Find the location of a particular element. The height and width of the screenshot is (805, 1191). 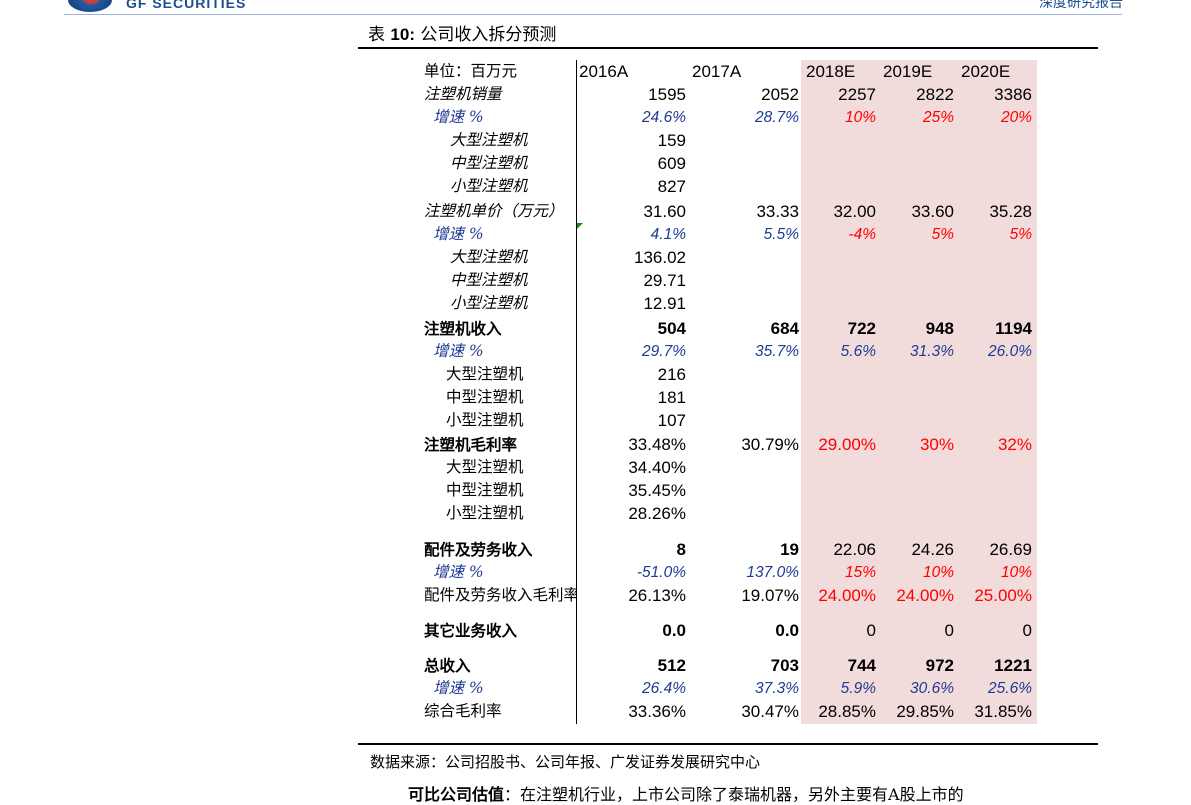

table-cell: 512 is located at coordinates (671, 665).